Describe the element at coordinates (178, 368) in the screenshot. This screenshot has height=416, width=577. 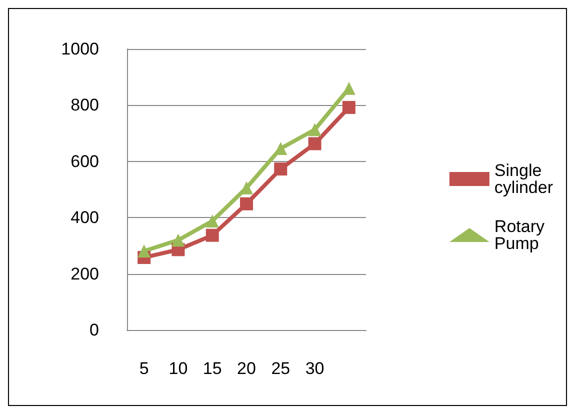
I see `x-tick-label: 10` at that location.